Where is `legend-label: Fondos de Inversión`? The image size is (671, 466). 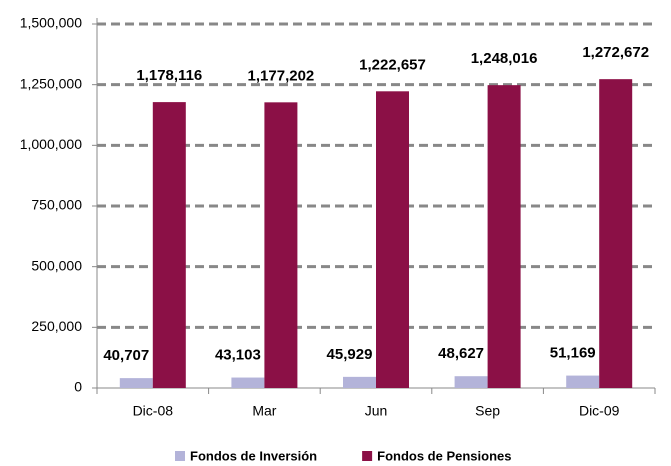 legend-label: Fondos de Inversión is located at coordinates (253, 455).